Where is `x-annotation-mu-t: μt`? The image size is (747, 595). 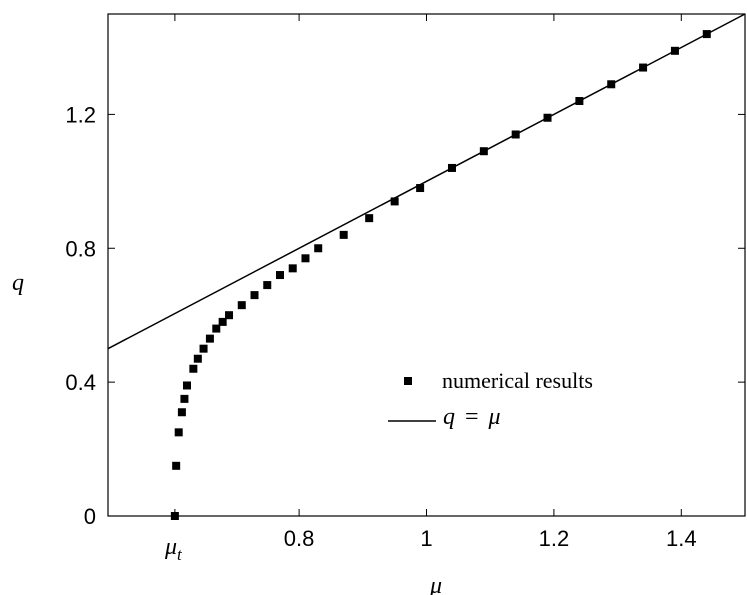 x-annotation-mu-t: μt is located at coordinates (173, 549).